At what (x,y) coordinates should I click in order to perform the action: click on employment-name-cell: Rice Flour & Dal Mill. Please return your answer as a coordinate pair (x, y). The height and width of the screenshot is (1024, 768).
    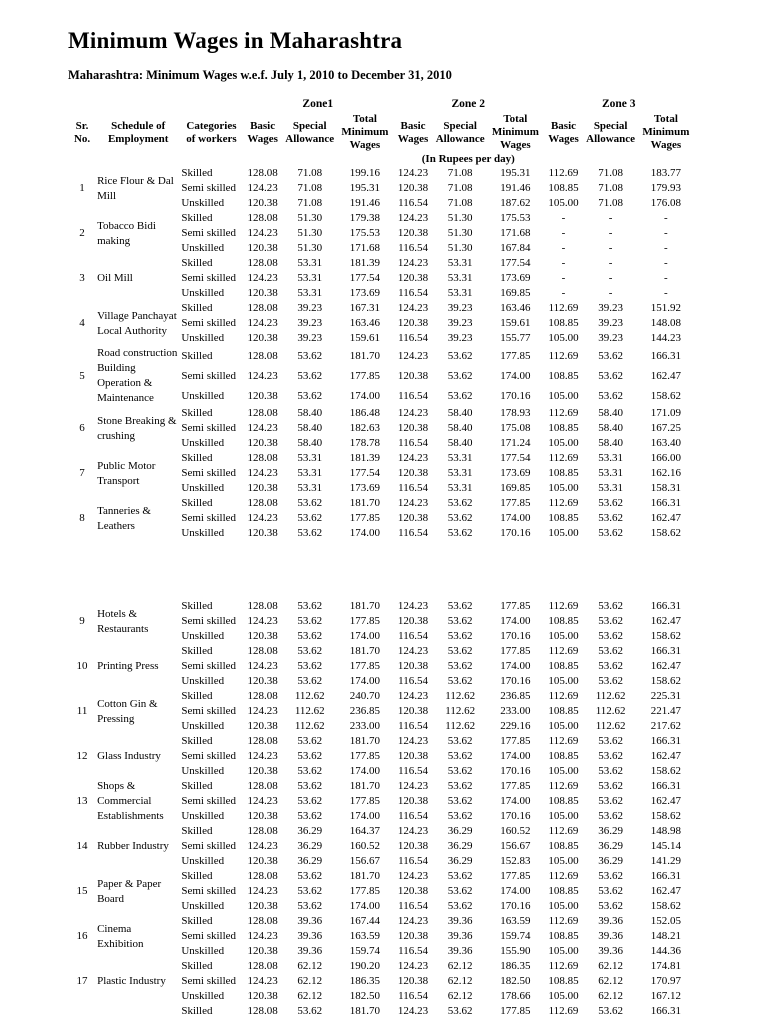
    Looking at the image, I should click on (135, 188).